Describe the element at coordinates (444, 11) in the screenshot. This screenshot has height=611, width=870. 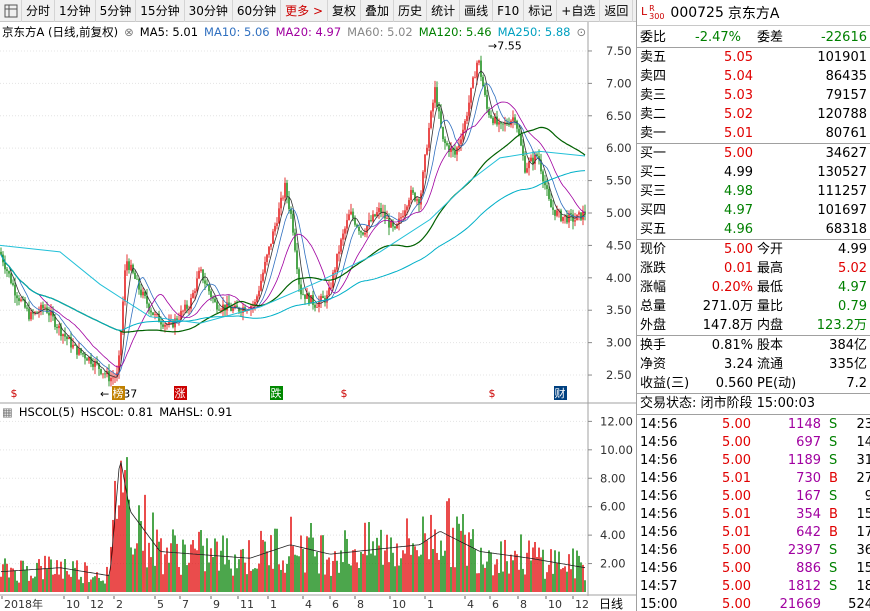
I see `statistics-button: 统计` at that location.